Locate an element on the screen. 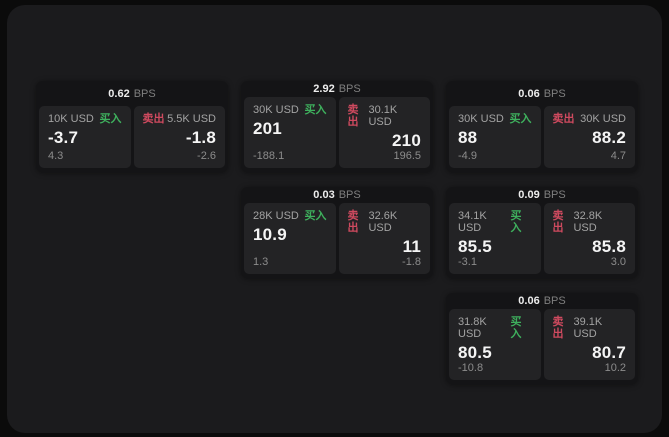 Image resolution: width=669 pixels, height=437 pixels. buy-amount: 31.8K USD is located at coordinates (472, 328).